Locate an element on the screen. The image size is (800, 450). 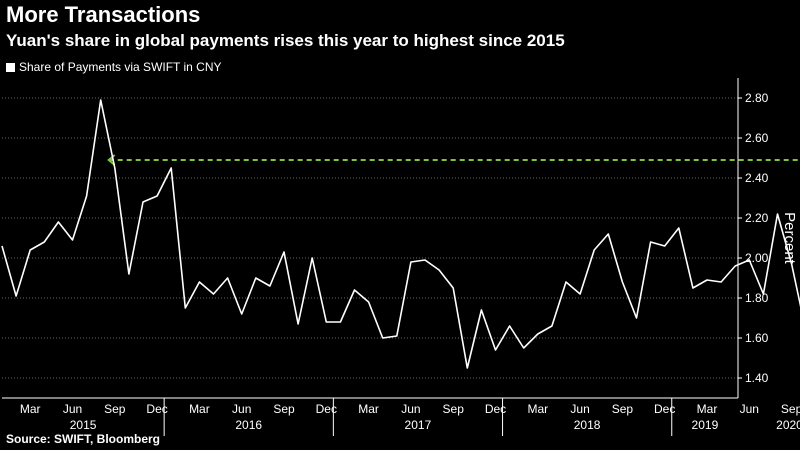
y-tick-label: 1.60 is located at coordinates (757, 338).